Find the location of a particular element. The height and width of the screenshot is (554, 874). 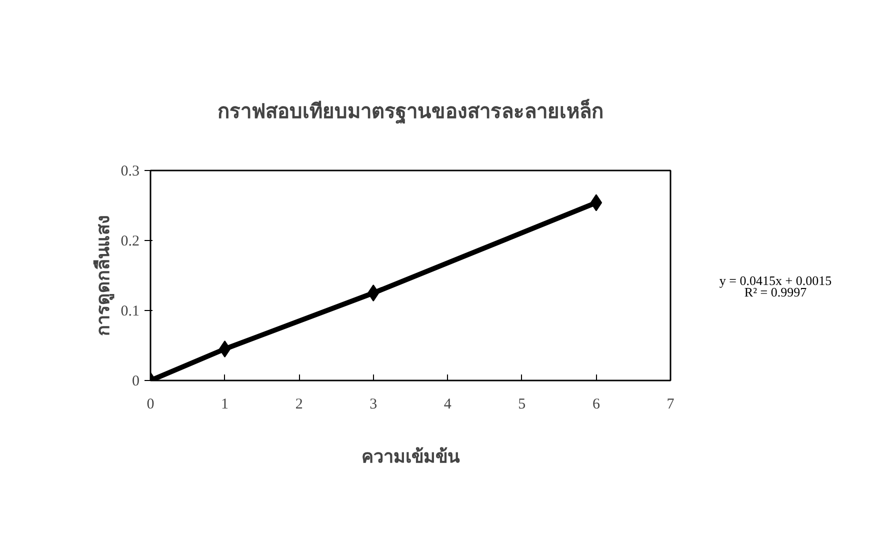

x-tick-label: 3 is located at coordinates (374, 404).